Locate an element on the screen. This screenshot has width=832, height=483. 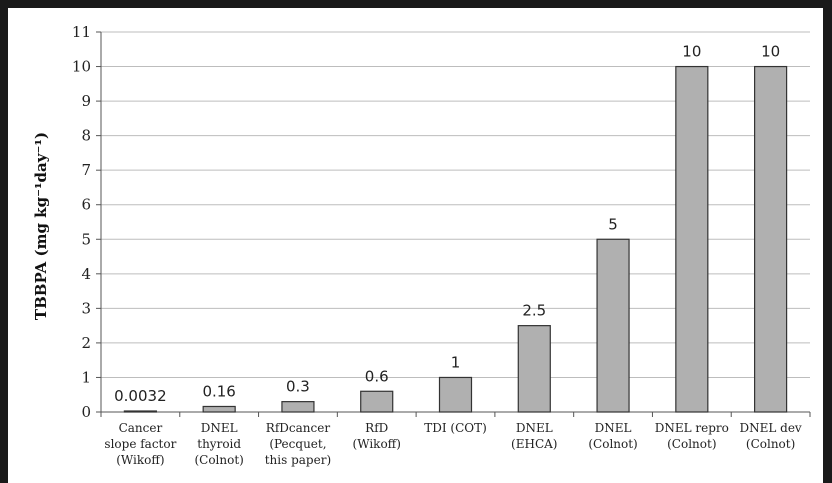
data-label: 0.0032 is located at coordinates (140, 396).